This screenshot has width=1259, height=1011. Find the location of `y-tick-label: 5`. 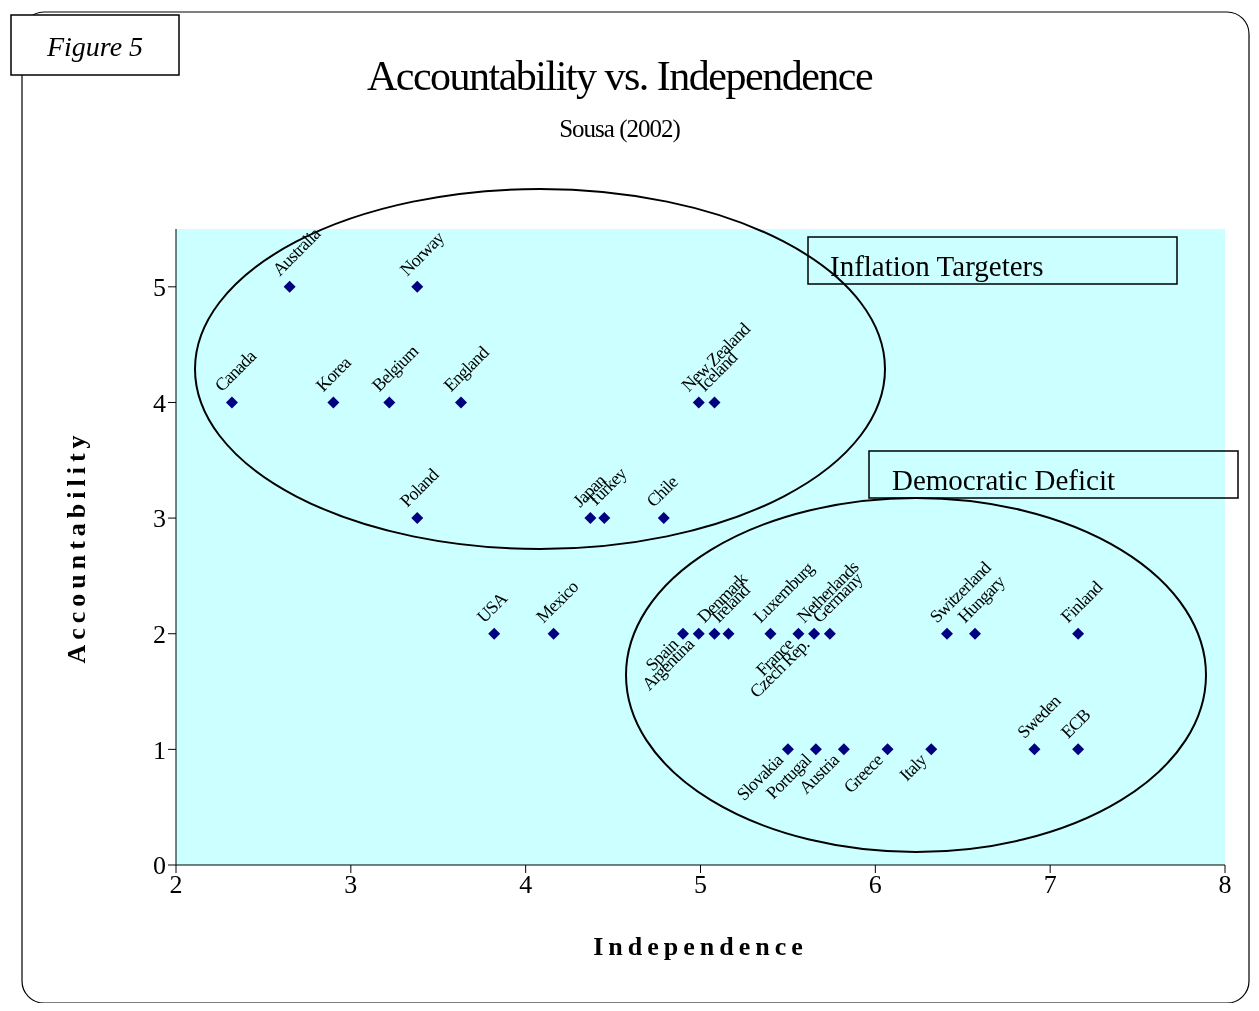

y-tick-label: 5 is located at coordinates (159, 288).